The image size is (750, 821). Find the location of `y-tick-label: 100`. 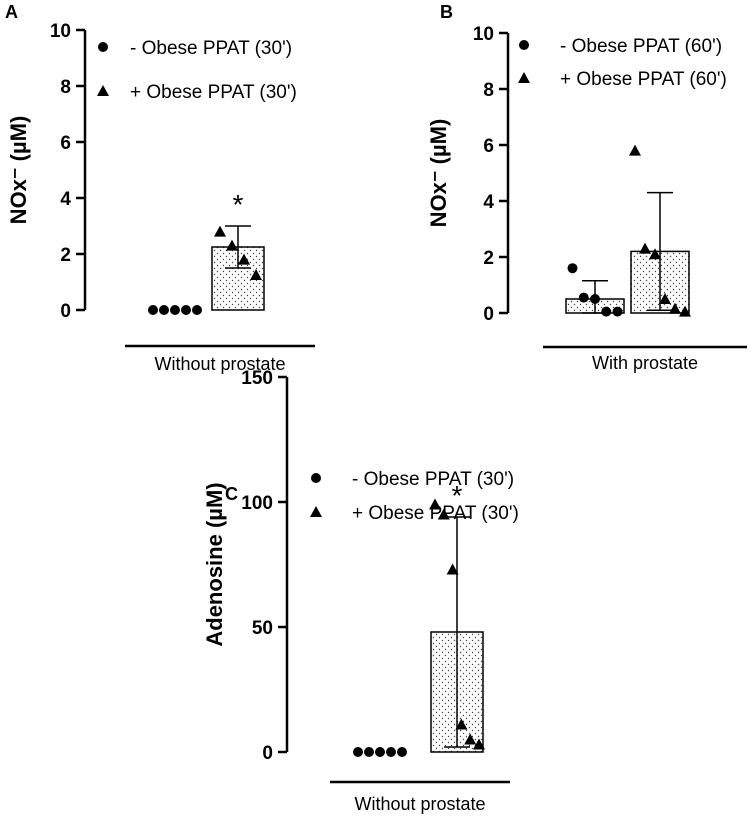

y-tick-label: 100 is located at coordinates (257, 503).